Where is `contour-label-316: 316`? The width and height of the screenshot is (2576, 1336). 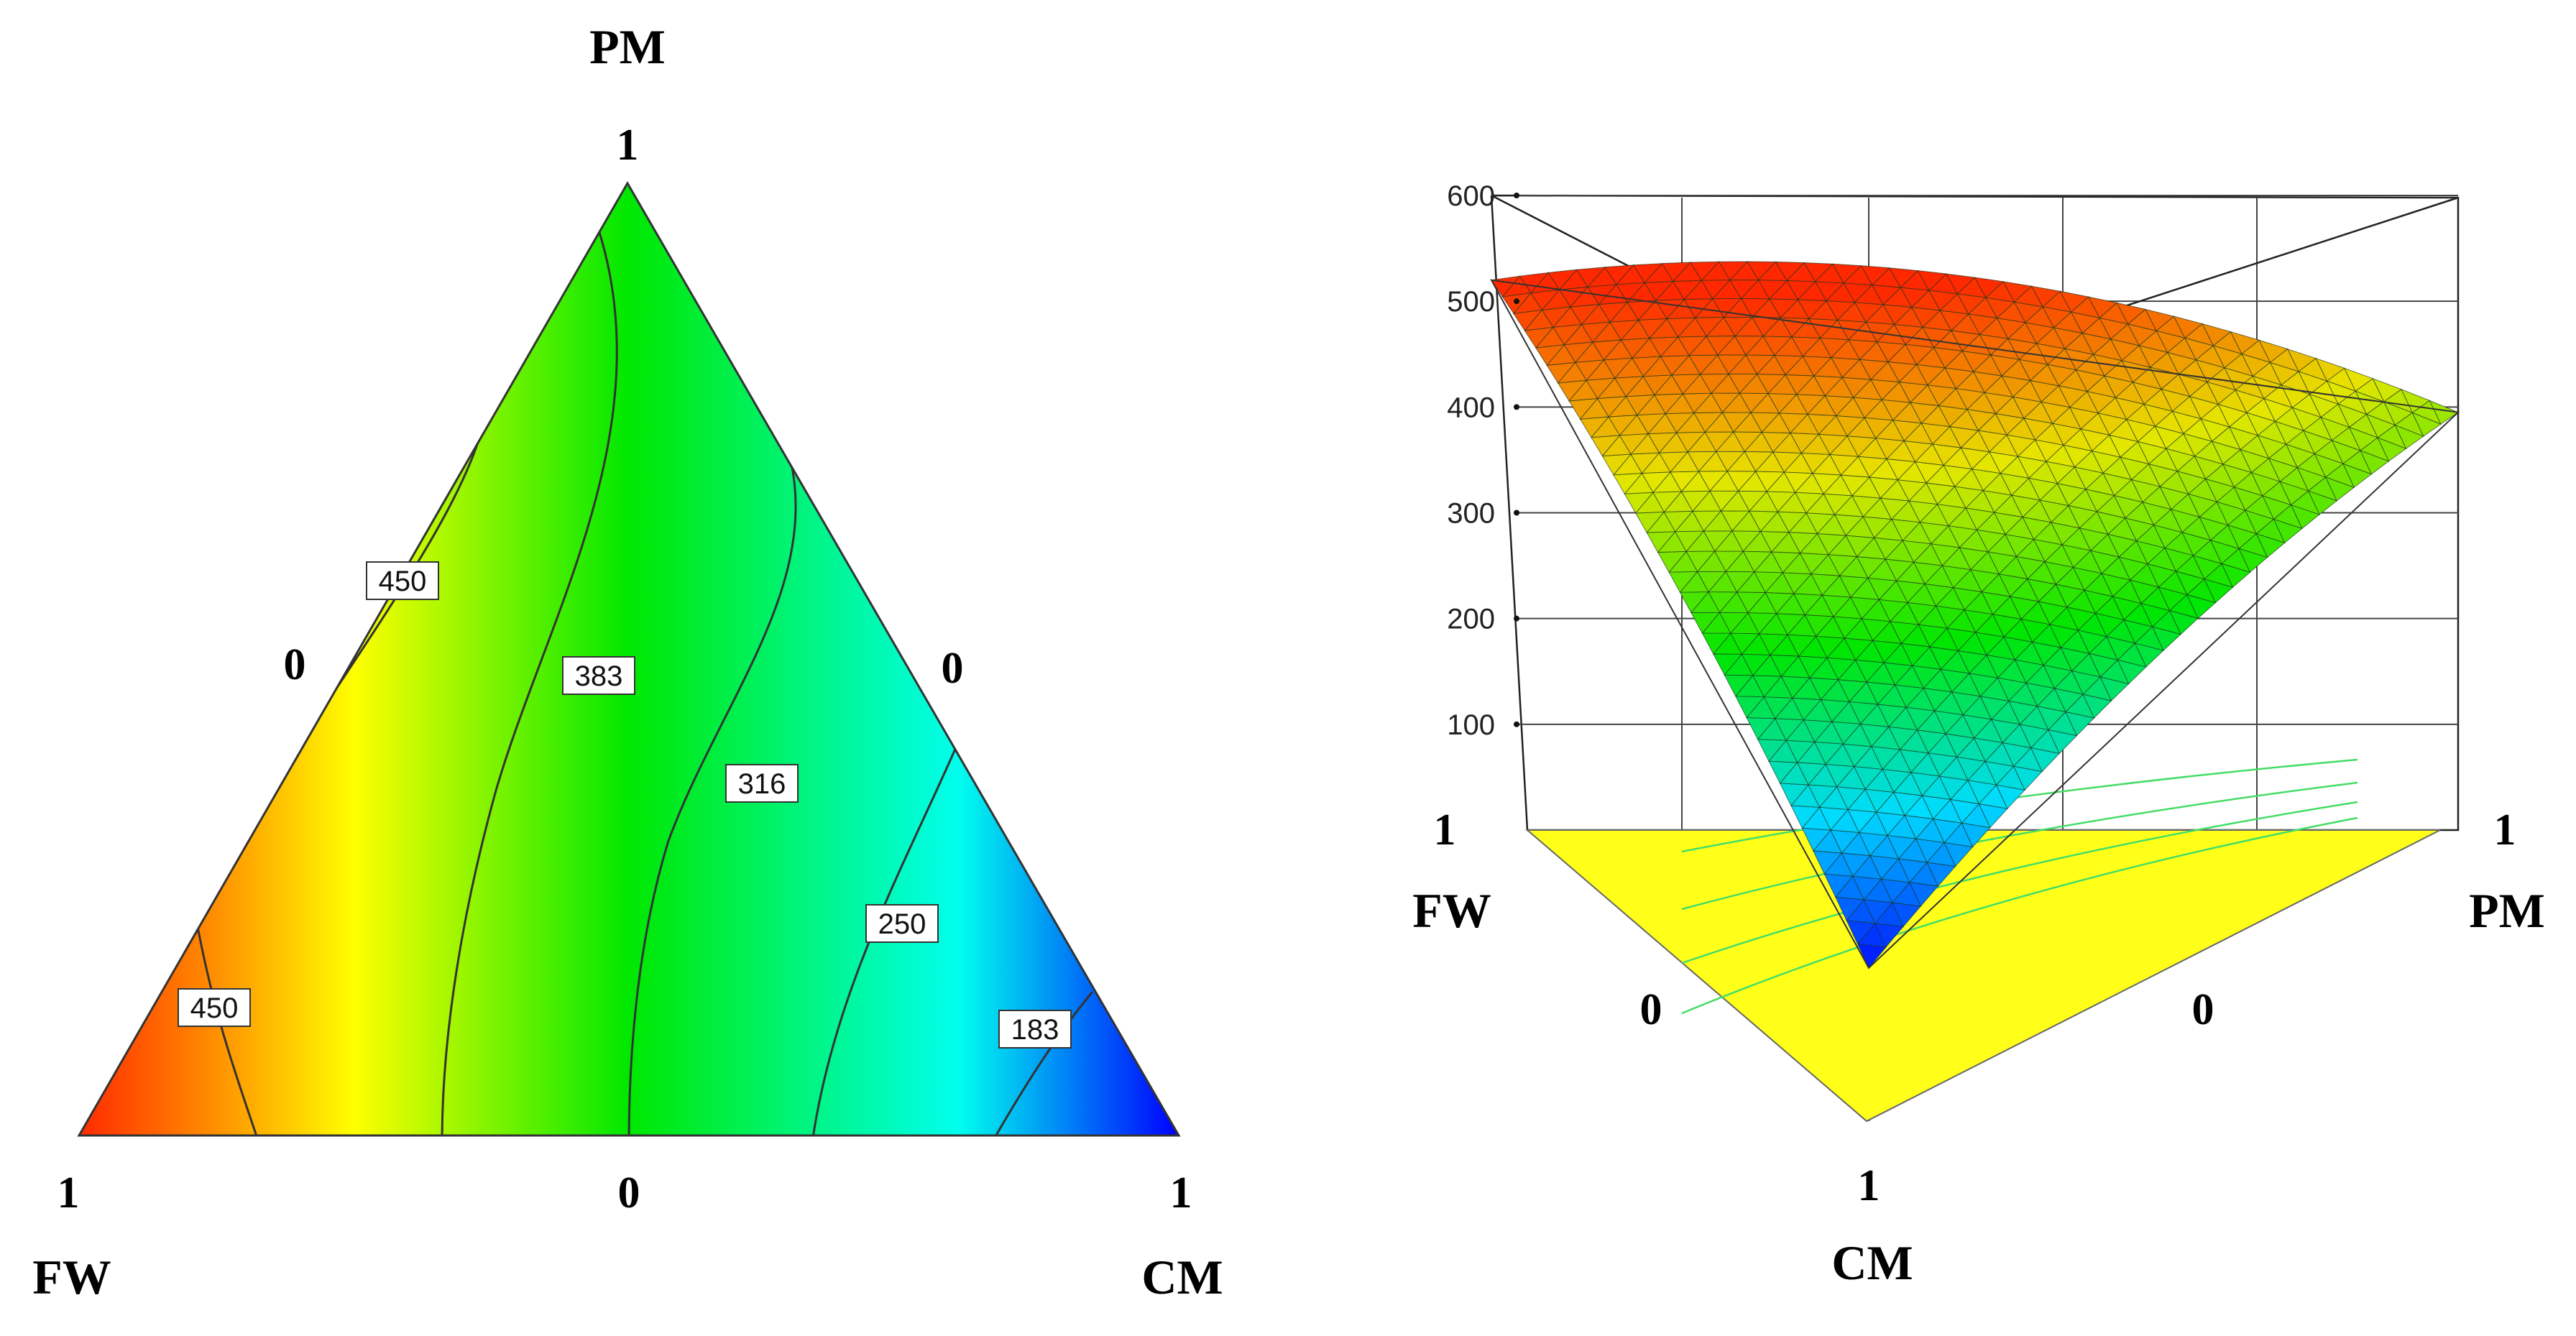
contour-label-316: 316 is located at coordinates (762, 783).